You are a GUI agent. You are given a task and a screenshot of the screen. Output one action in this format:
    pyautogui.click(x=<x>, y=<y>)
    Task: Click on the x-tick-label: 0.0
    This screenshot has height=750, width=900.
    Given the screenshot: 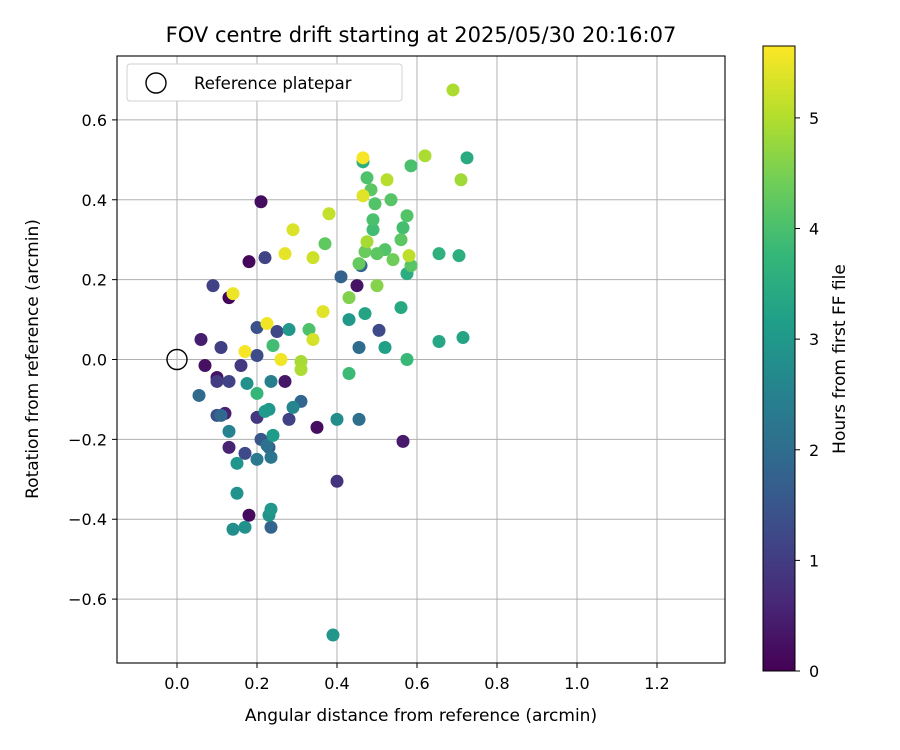 What is the action you would take?
    pyautogui.click(x=176, y=683)
    